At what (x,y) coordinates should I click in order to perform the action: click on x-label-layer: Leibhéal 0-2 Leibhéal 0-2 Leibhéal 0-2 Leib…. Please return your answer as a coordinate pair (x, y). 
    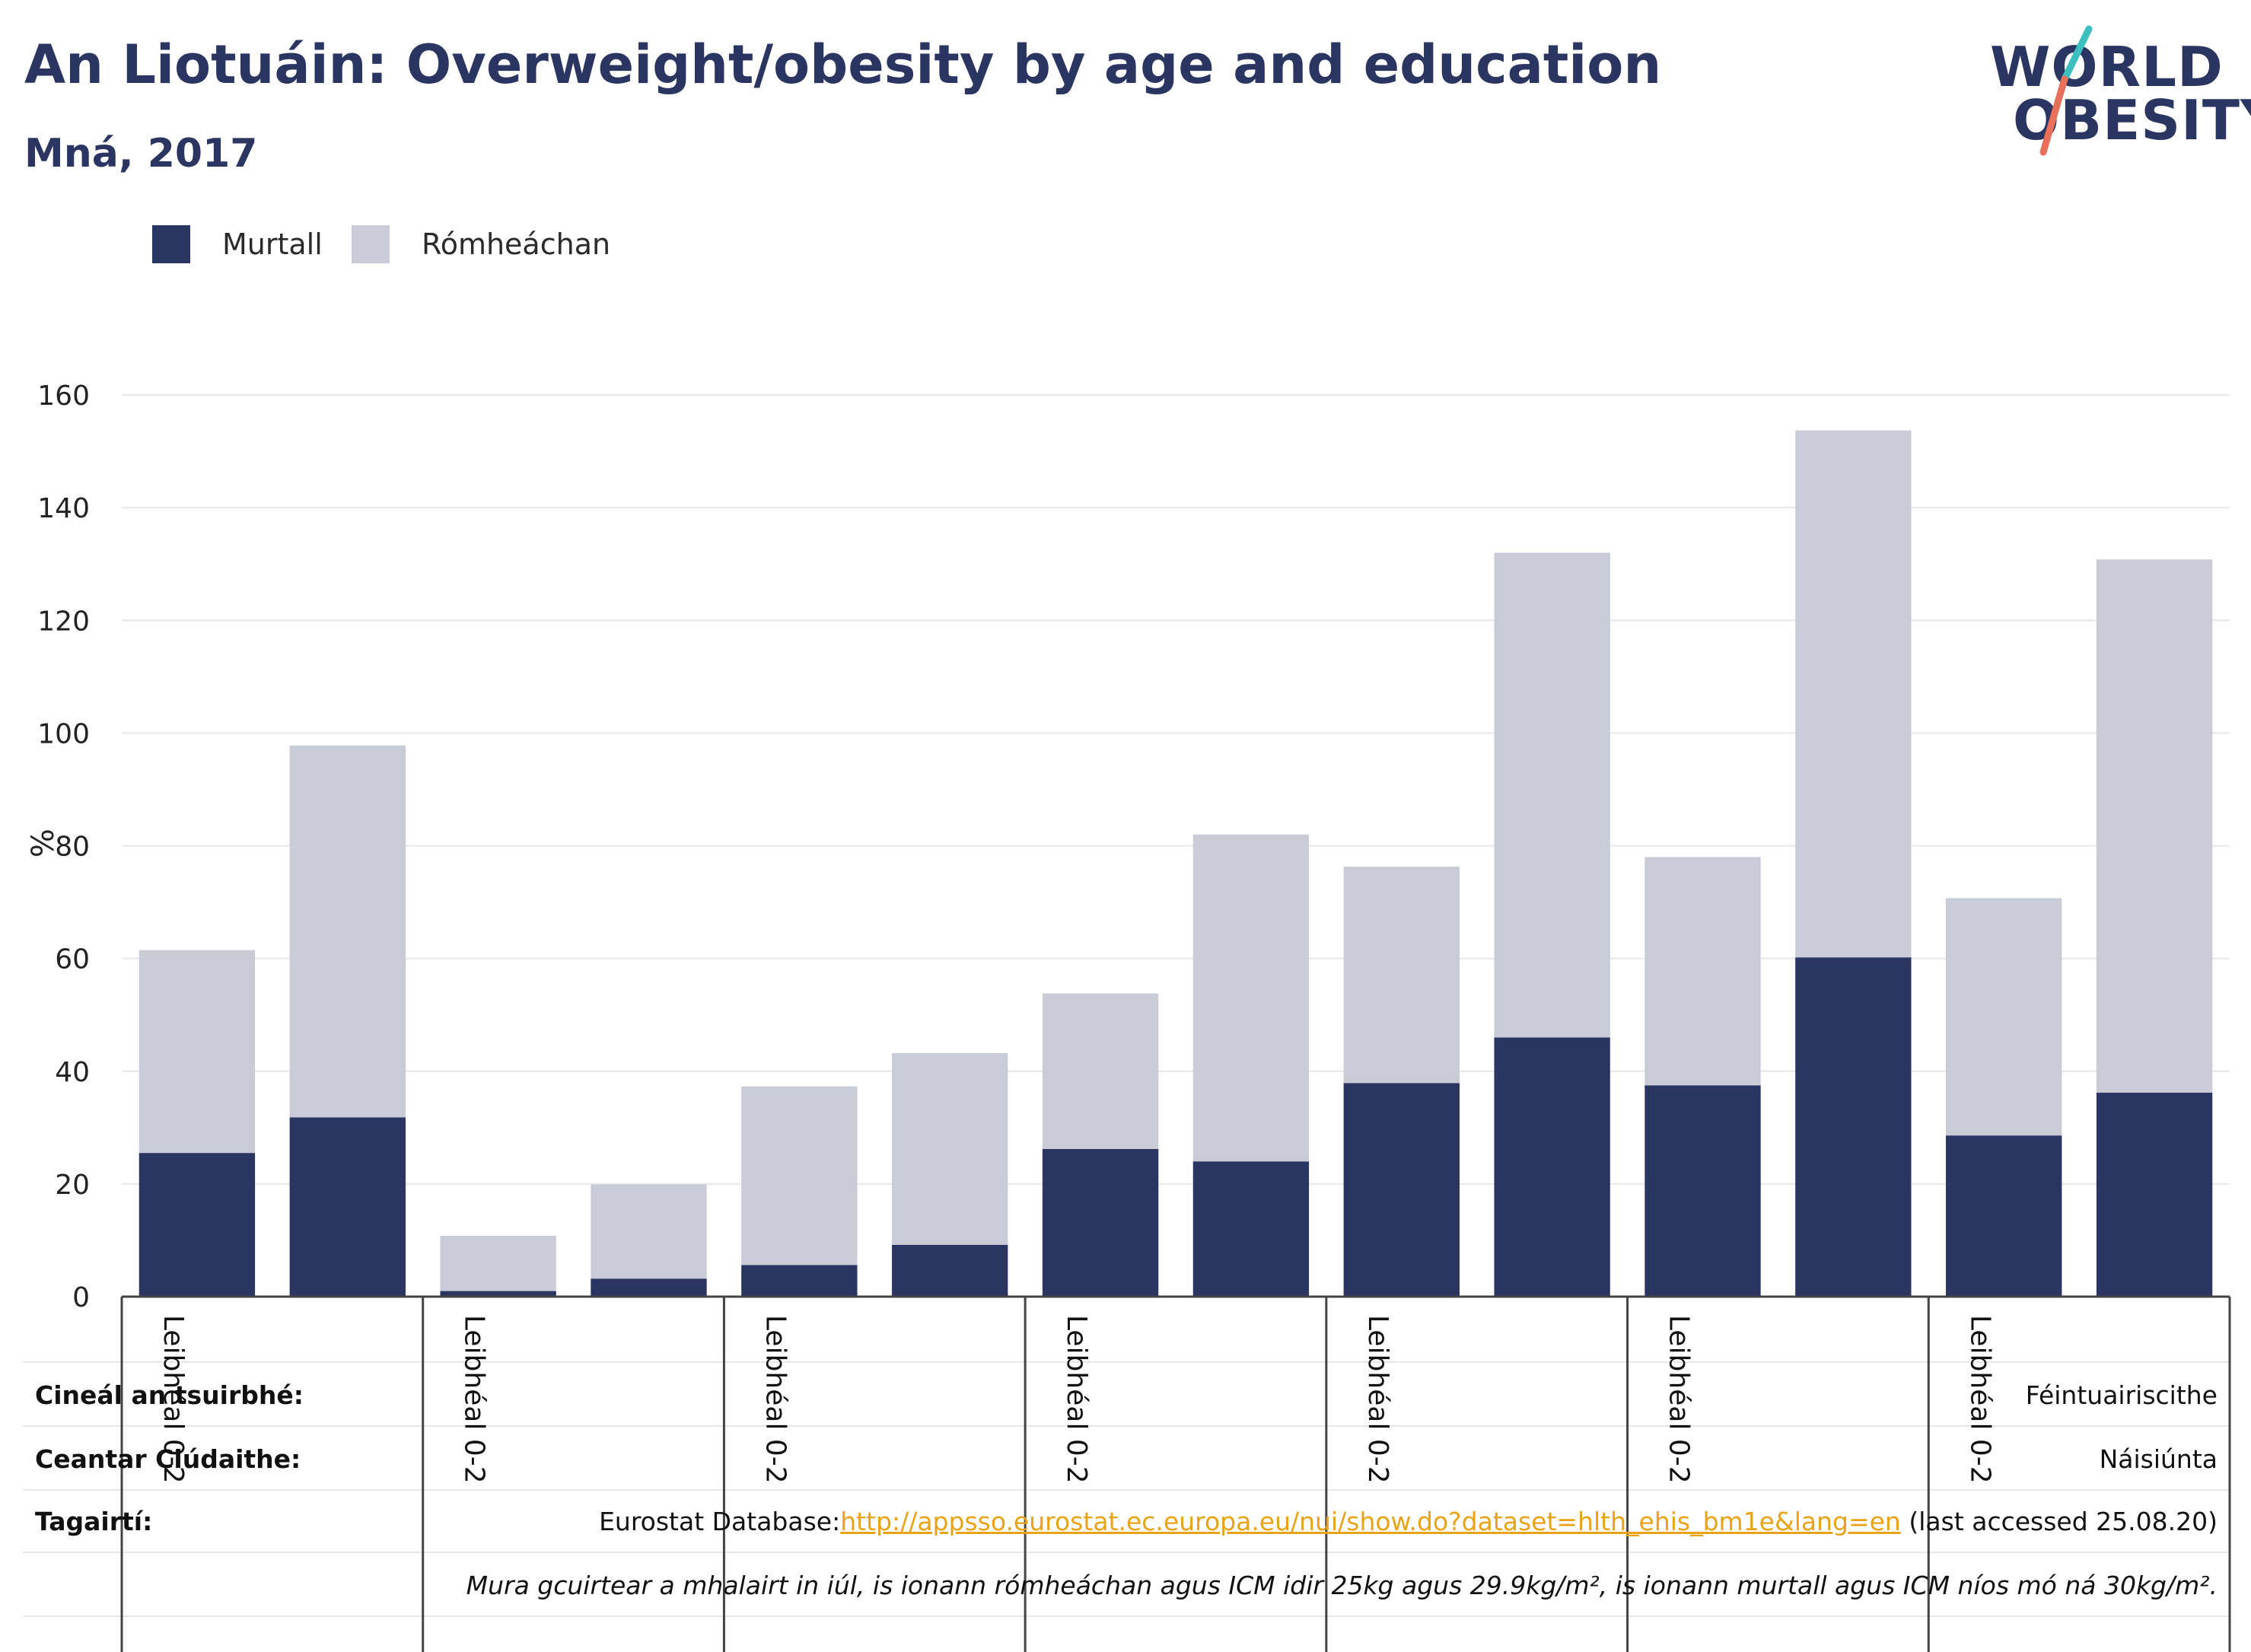
    Looking at the image, I should click on (1076, 1399).